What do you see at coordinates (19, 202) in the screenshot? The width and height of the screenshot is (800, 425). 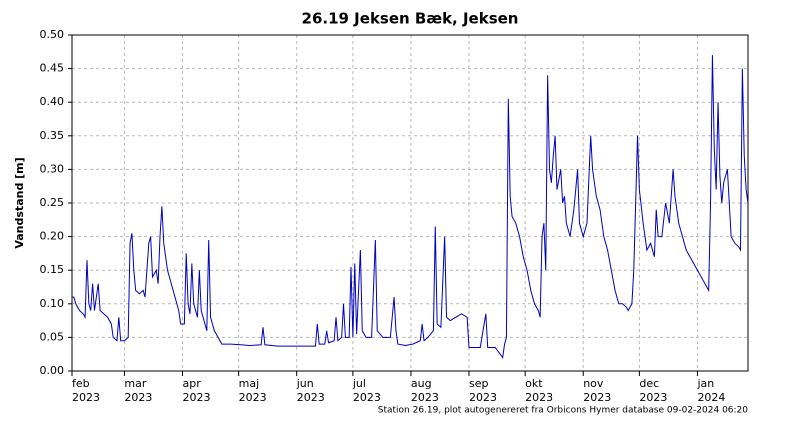 I see `y-axis-label: Vandstand [m]` at bounding box center [19, 202].